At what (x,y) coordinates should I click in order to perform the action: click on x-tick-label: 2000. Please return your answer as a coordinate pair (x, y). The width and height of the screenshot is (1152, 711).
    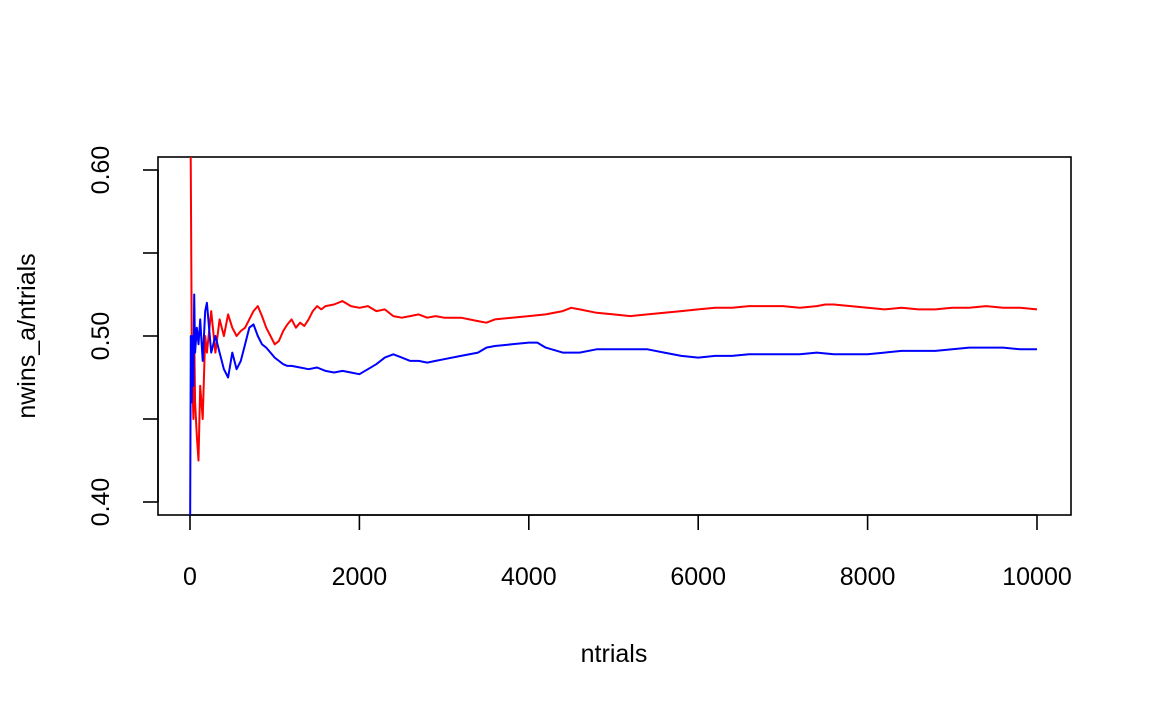
    Looking at the image, I should click on (360, 577).